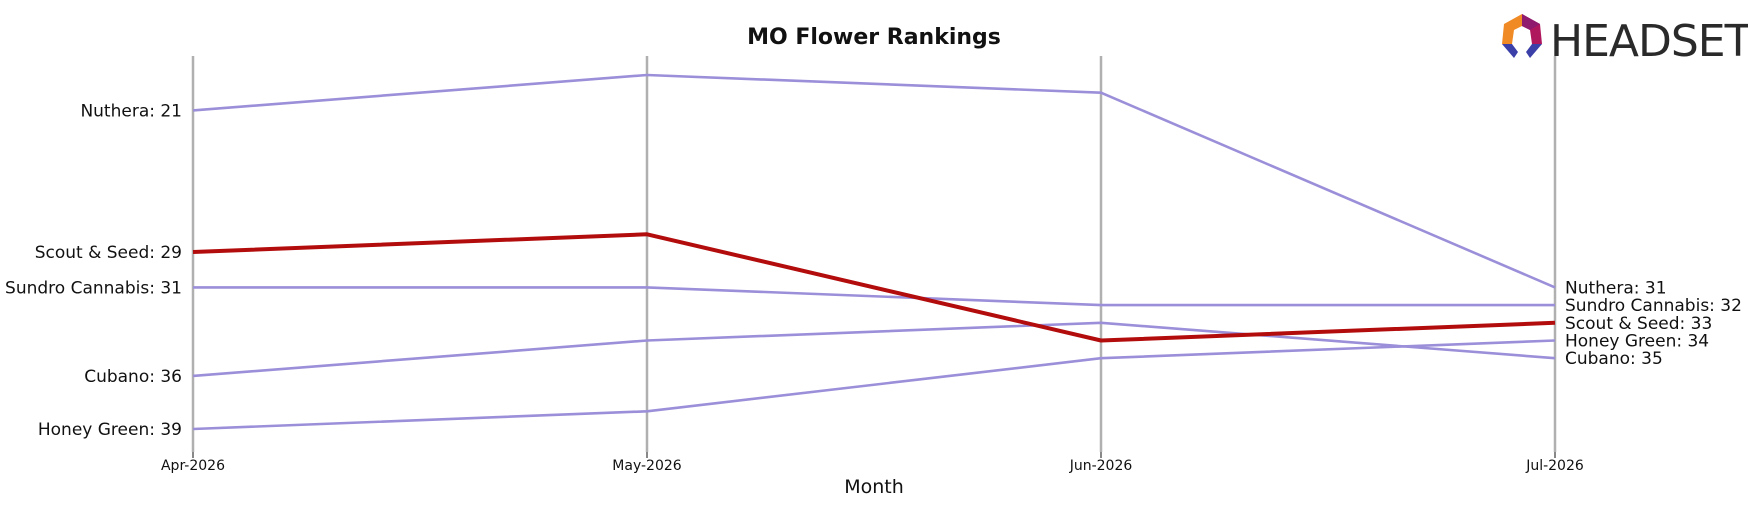 The width and height of the screenshot is (1748, 506). Describe the element at coordinates (1522, 36) in the screenshot. I see `headset-hexagon-logo-icon` at that location.